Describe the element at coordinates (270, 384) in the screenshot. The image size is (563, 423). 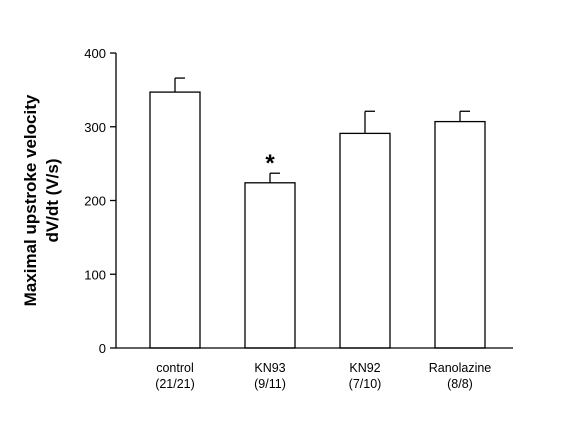
I see `x-category-n-label: (9/11)` at that location.